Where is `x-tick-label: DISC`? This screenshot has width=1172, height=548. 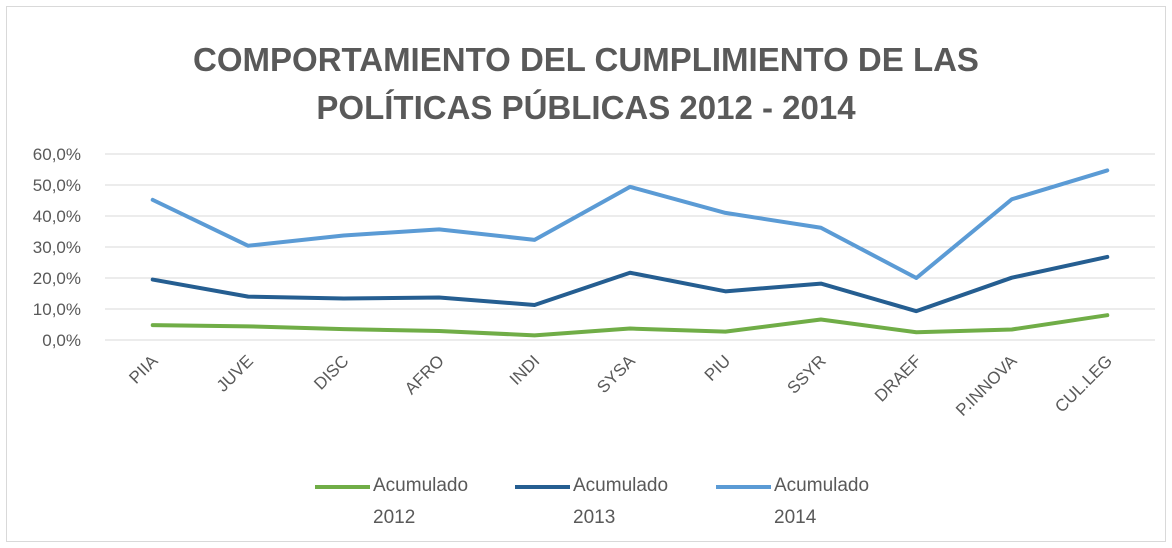 x-tick-label: DISC is located at coordinates (331, 372).